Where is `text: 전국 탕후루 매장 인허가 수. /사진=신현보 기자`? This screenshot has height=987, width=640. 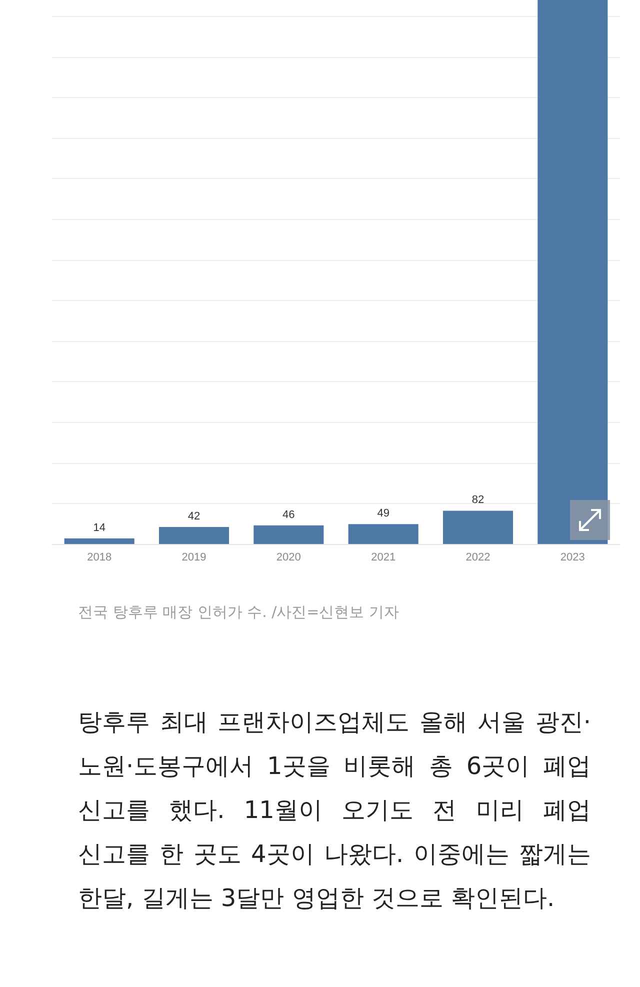
text: 전국 탕후루 매장 인허가 수. /사진=신현보 기자 is located at coordinates (238, 612).